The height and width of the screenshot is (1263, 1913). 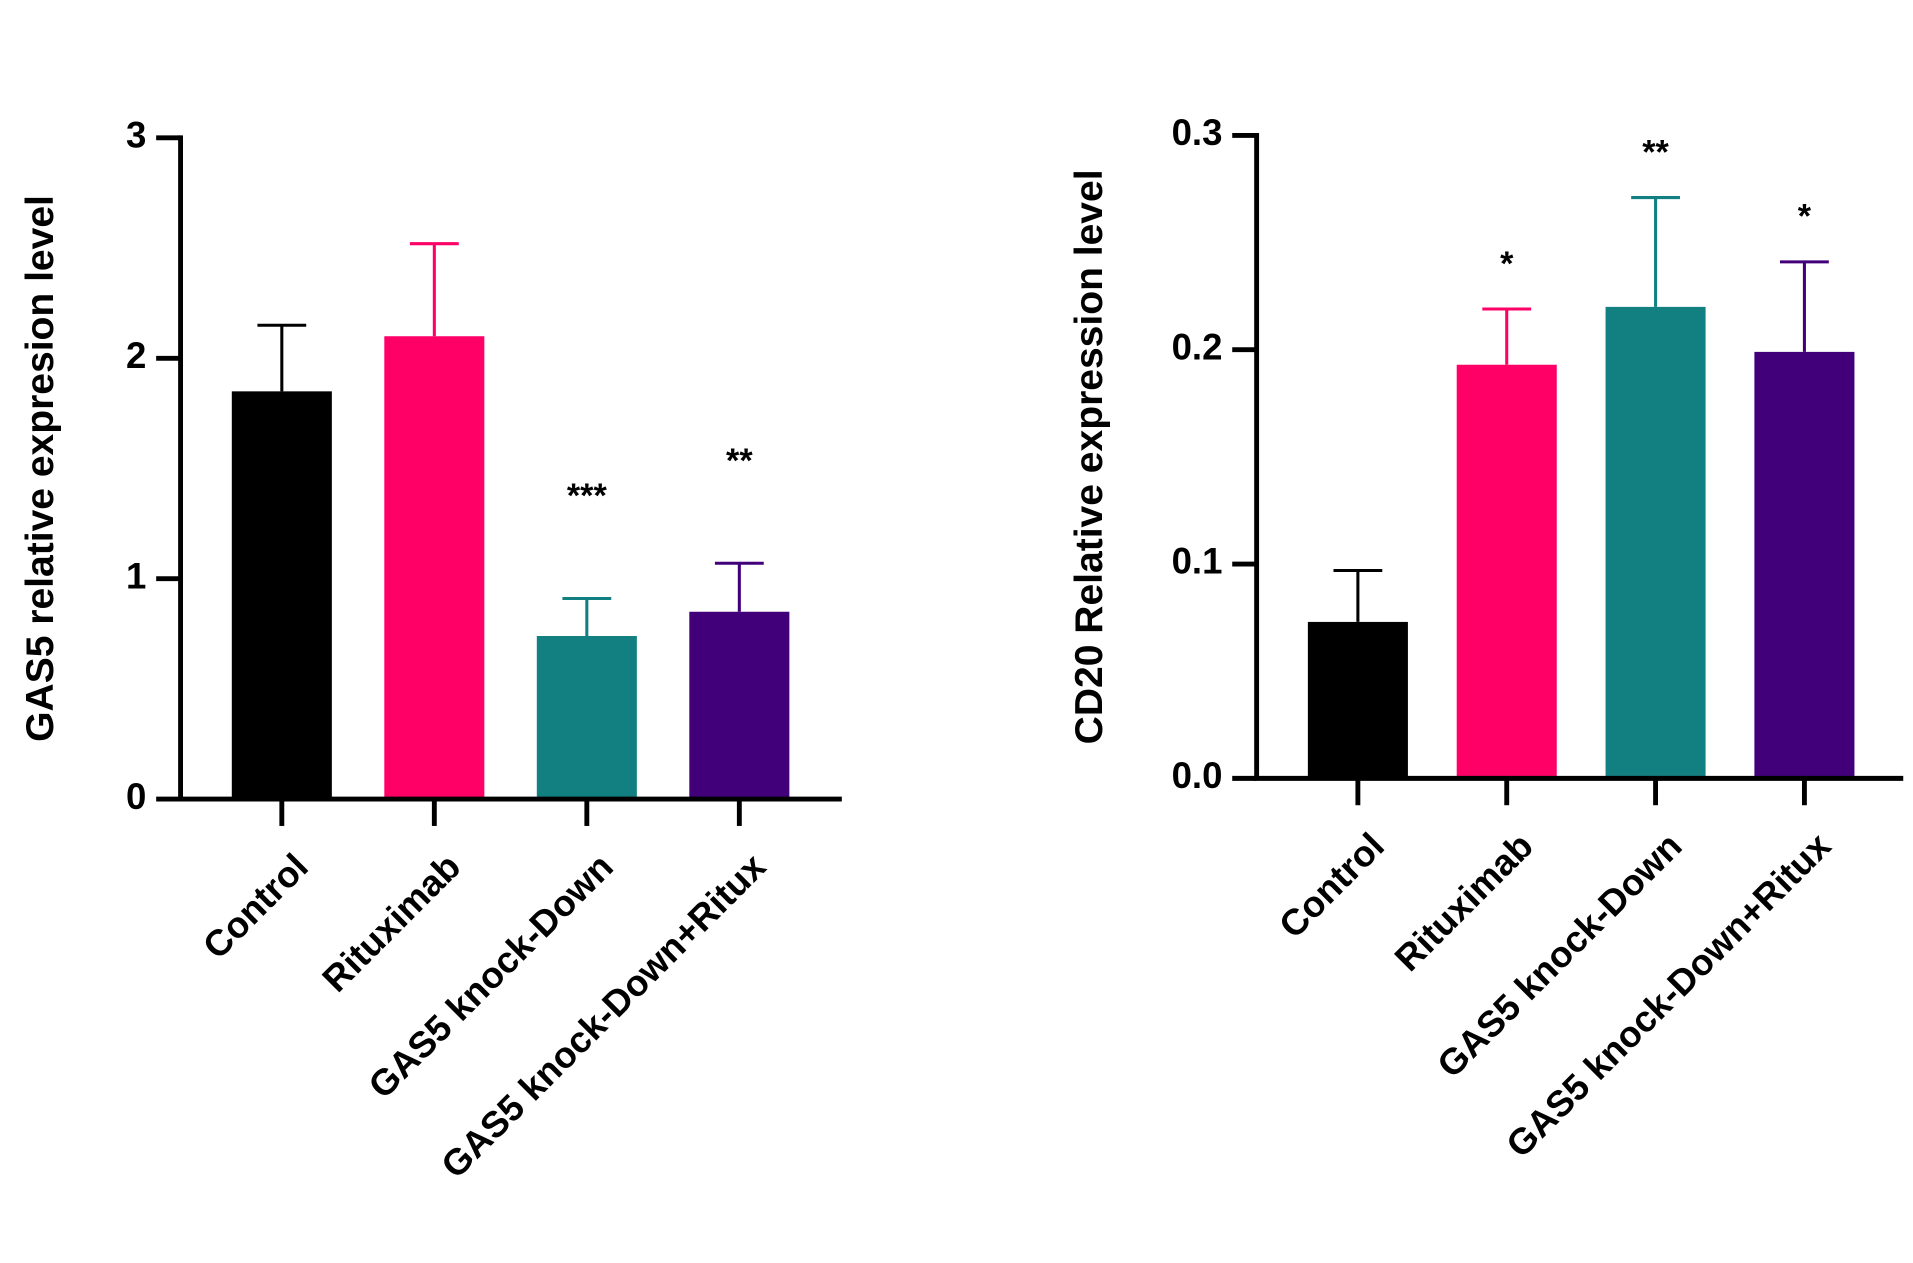 I want to click on y-tick-label: 2, so click(x=136, y=355).